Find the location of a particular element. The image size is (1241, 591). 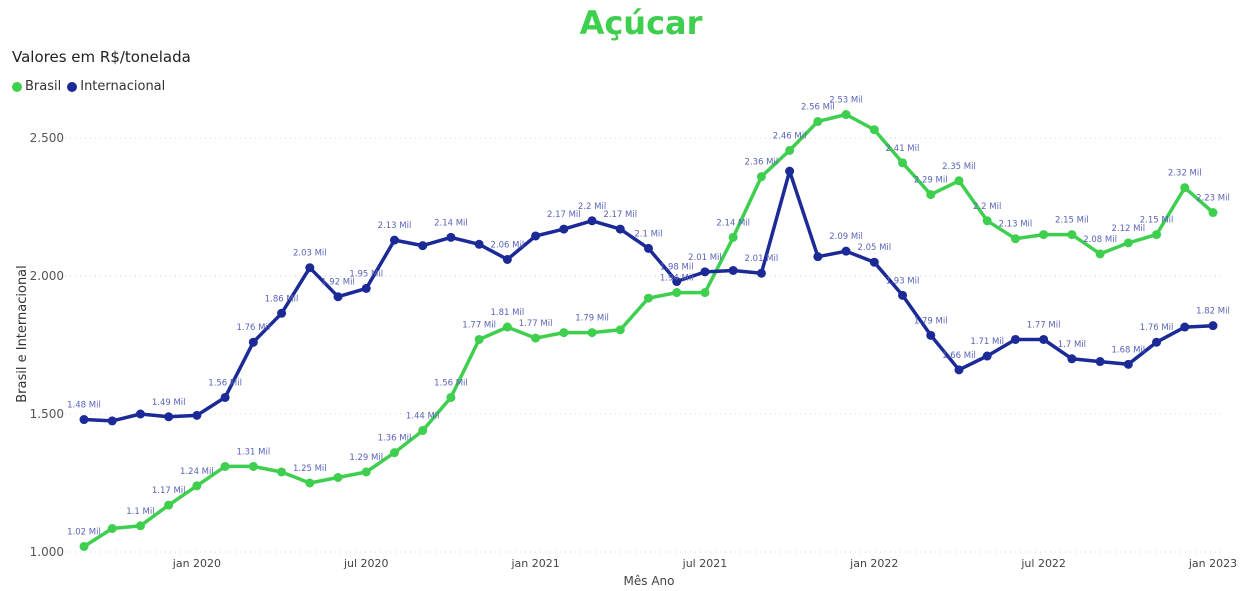

data-label-internacional: 2.06 Mil is located at coordinates (508, 245).